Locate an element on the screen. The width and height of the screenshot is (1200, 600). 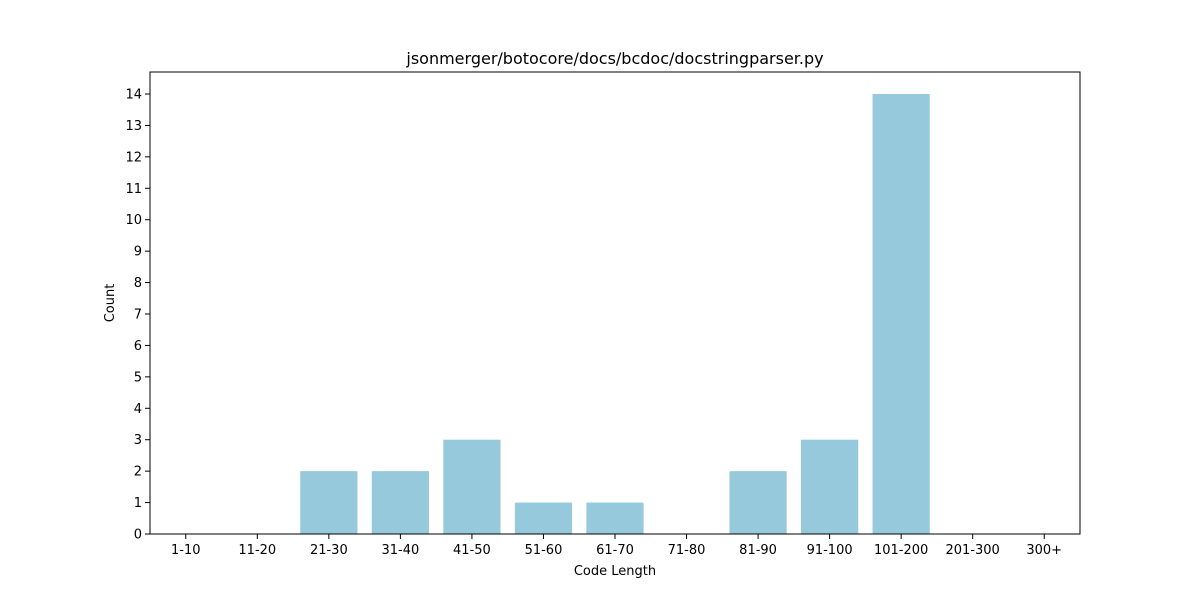
x-tick-label: 1-10 is located at coordinates (186, 550).